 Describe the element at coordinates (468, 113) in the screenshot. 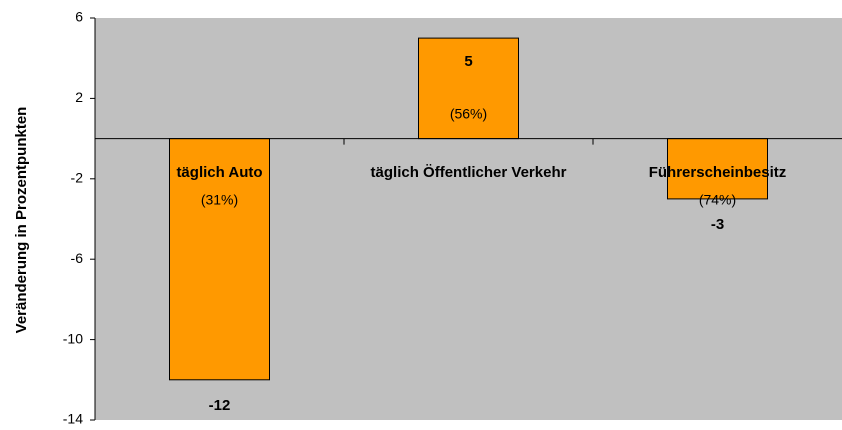

I see `annotation: (56%)` at that location.